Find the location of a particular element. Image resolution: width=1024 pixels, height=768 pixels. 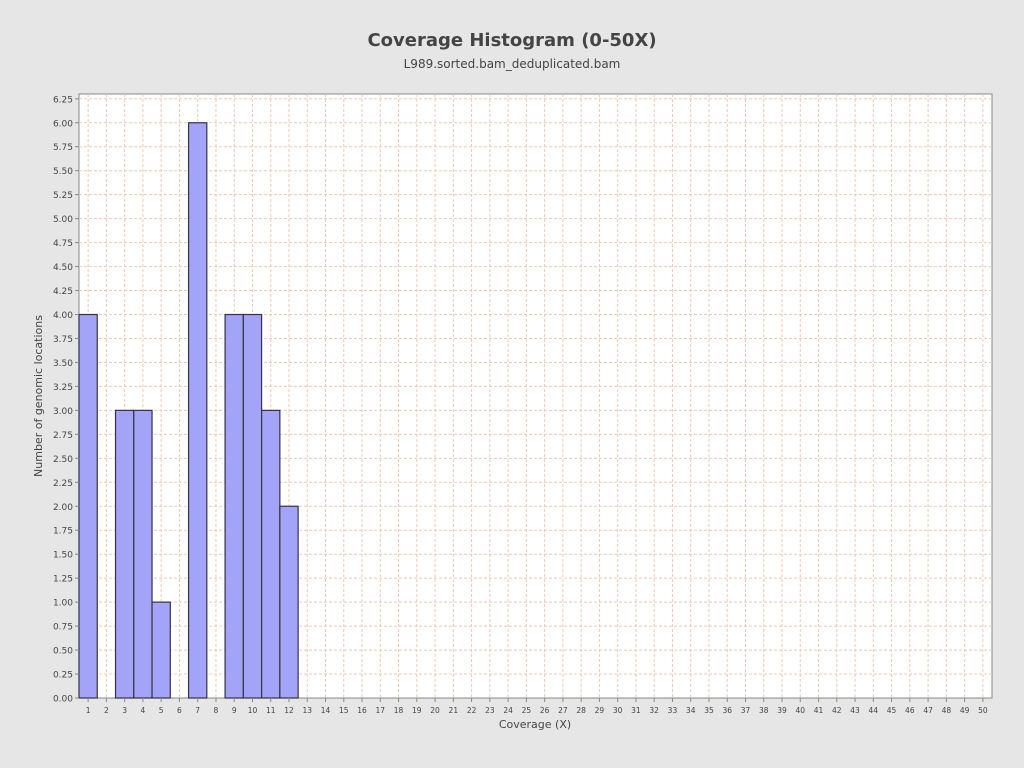

x-tick-label: 21 is located at coordinates (454, 710).